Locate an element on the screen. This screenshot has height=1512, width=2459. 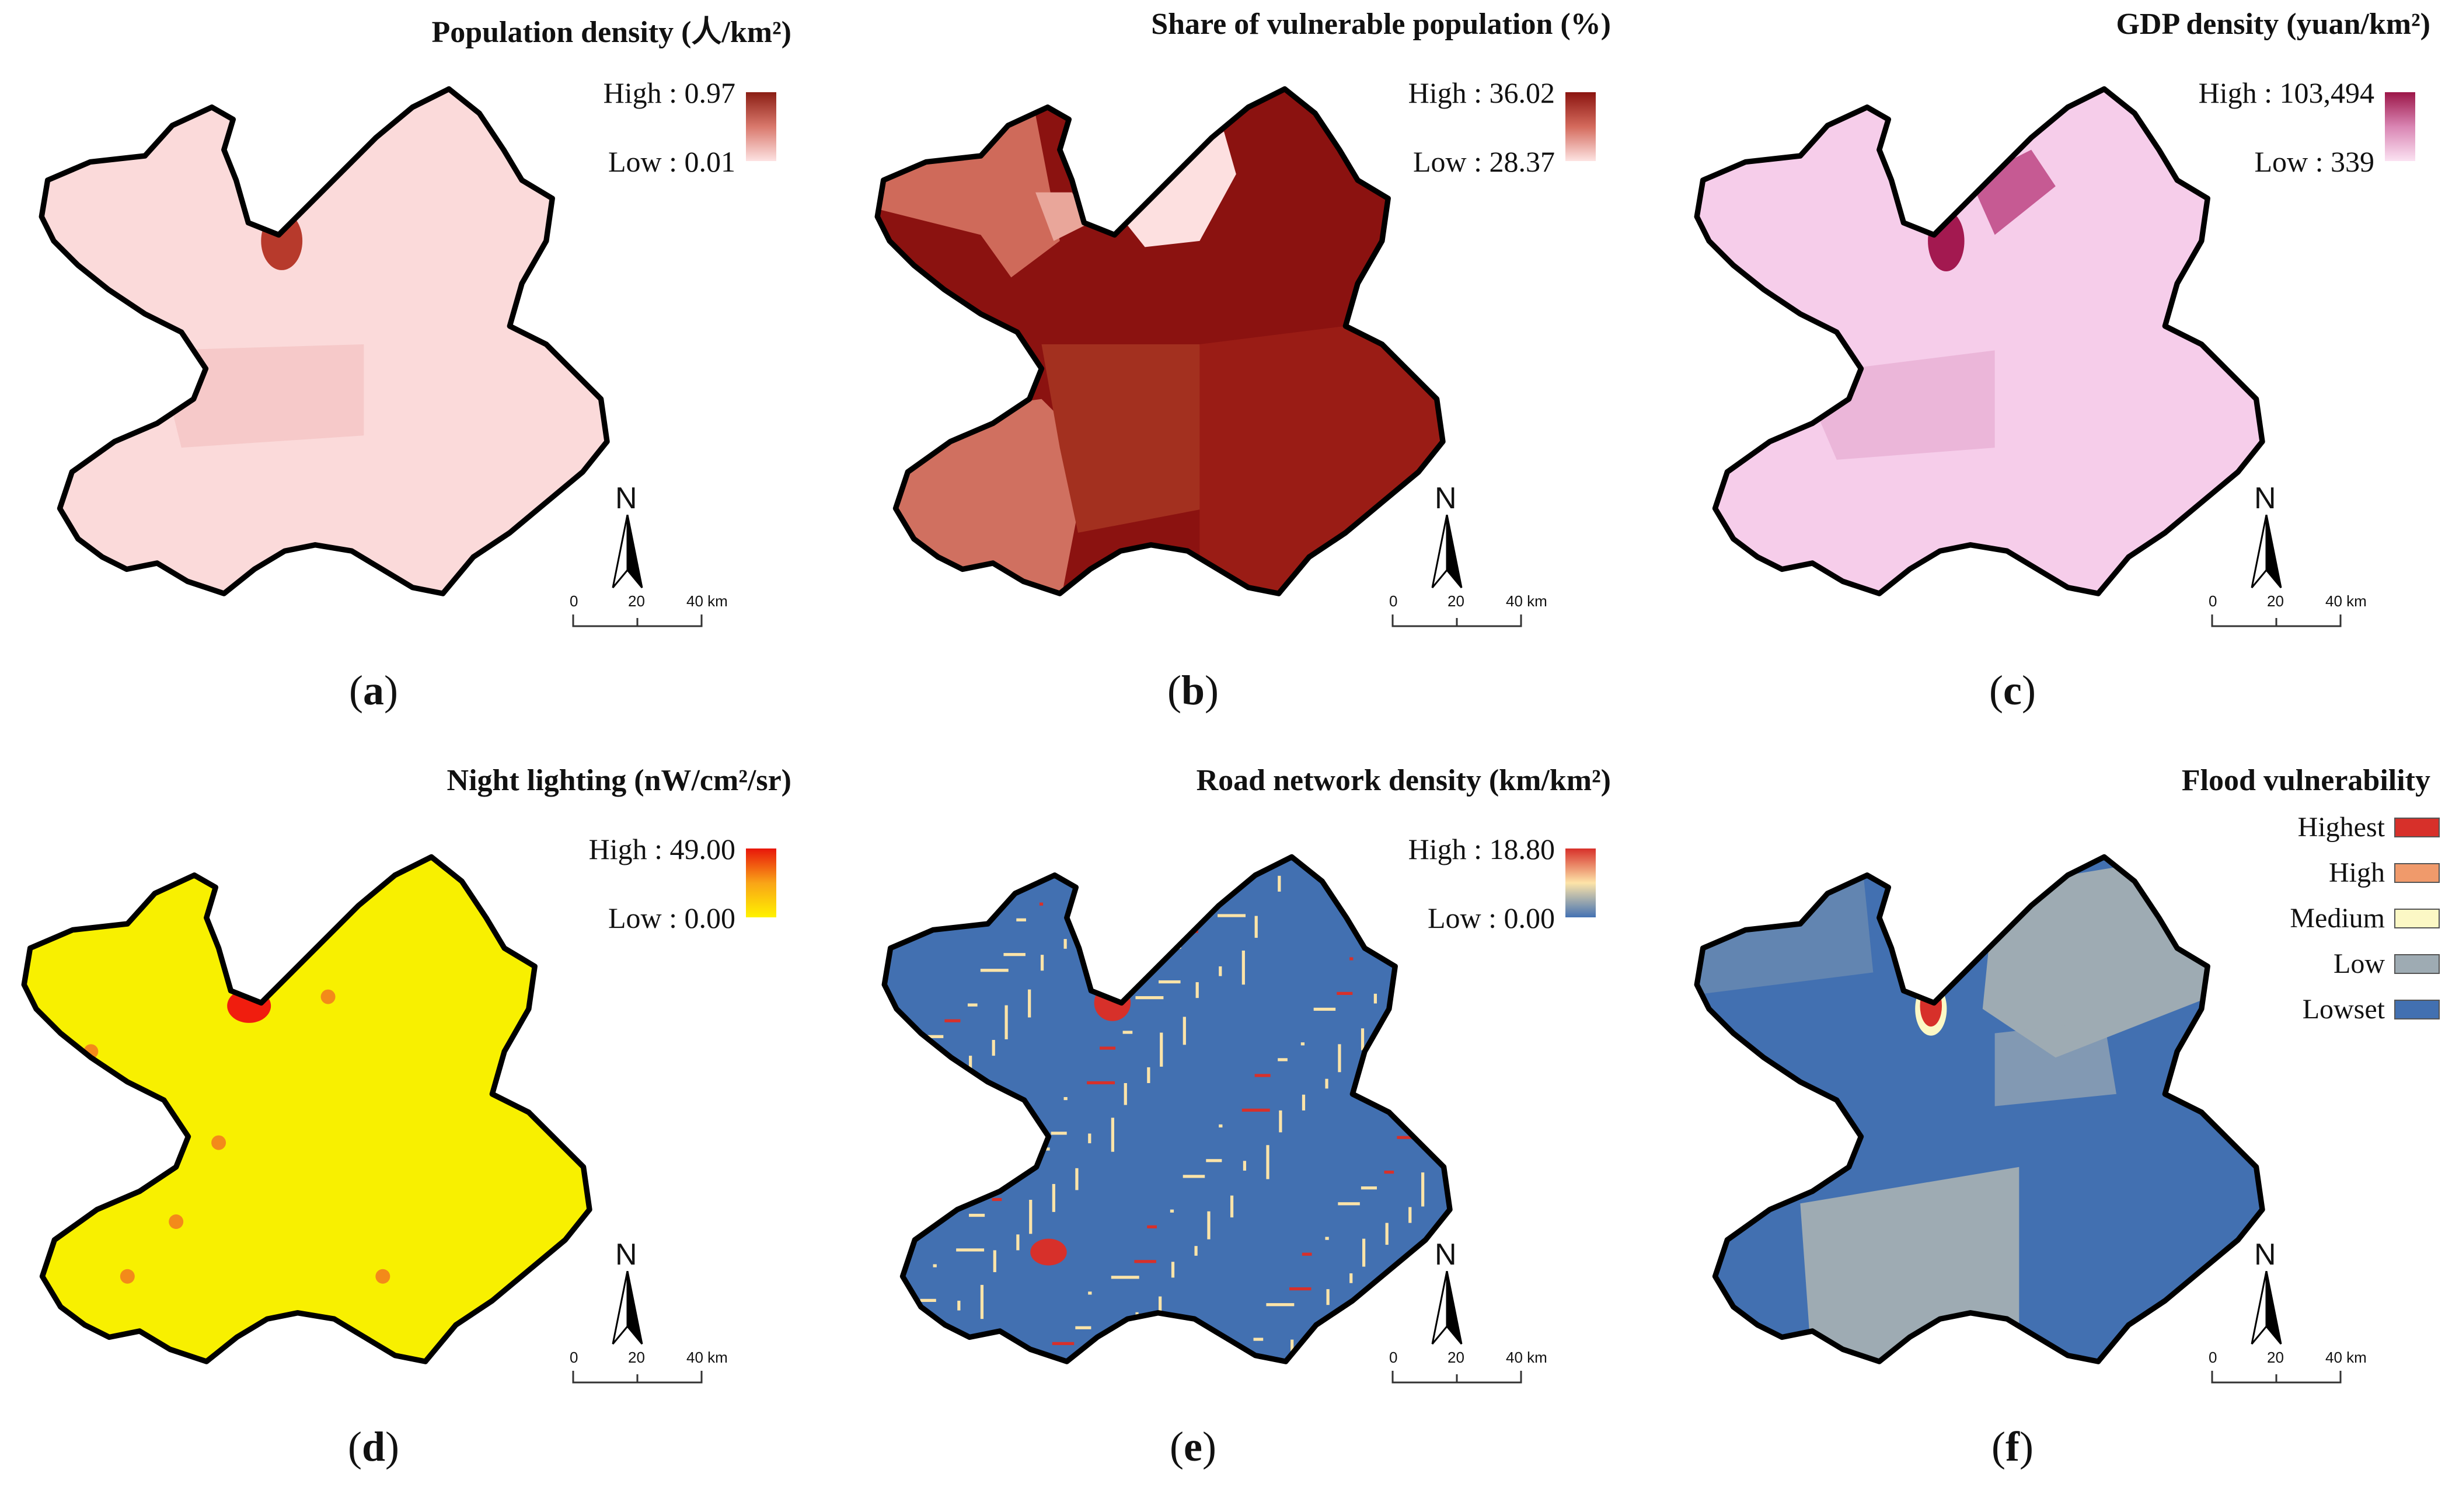
panel-label: (d) is located at coordinates (373, 1446).